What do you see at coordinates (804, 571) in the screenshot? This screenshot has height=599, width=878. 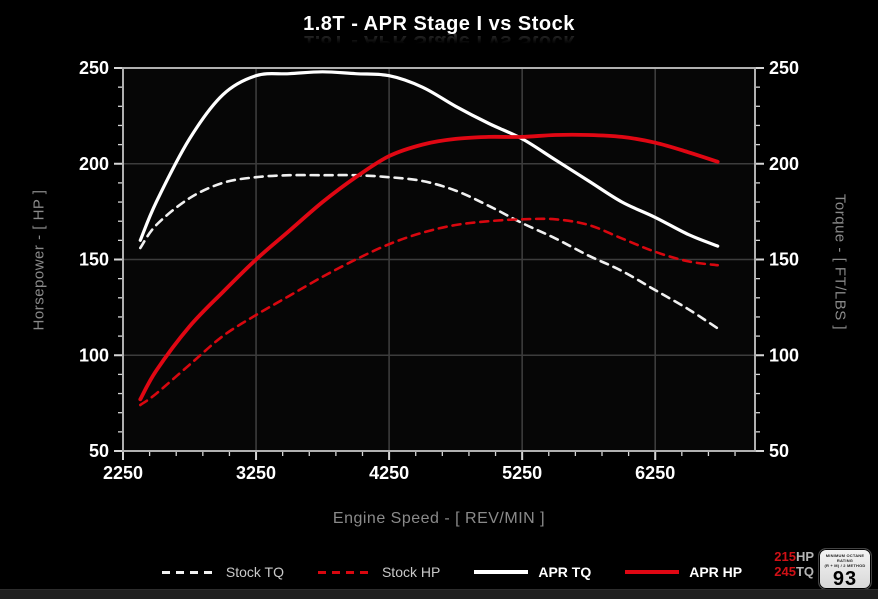 I see `peak-tq-unit: TQ` at bounding box center [804, 571].